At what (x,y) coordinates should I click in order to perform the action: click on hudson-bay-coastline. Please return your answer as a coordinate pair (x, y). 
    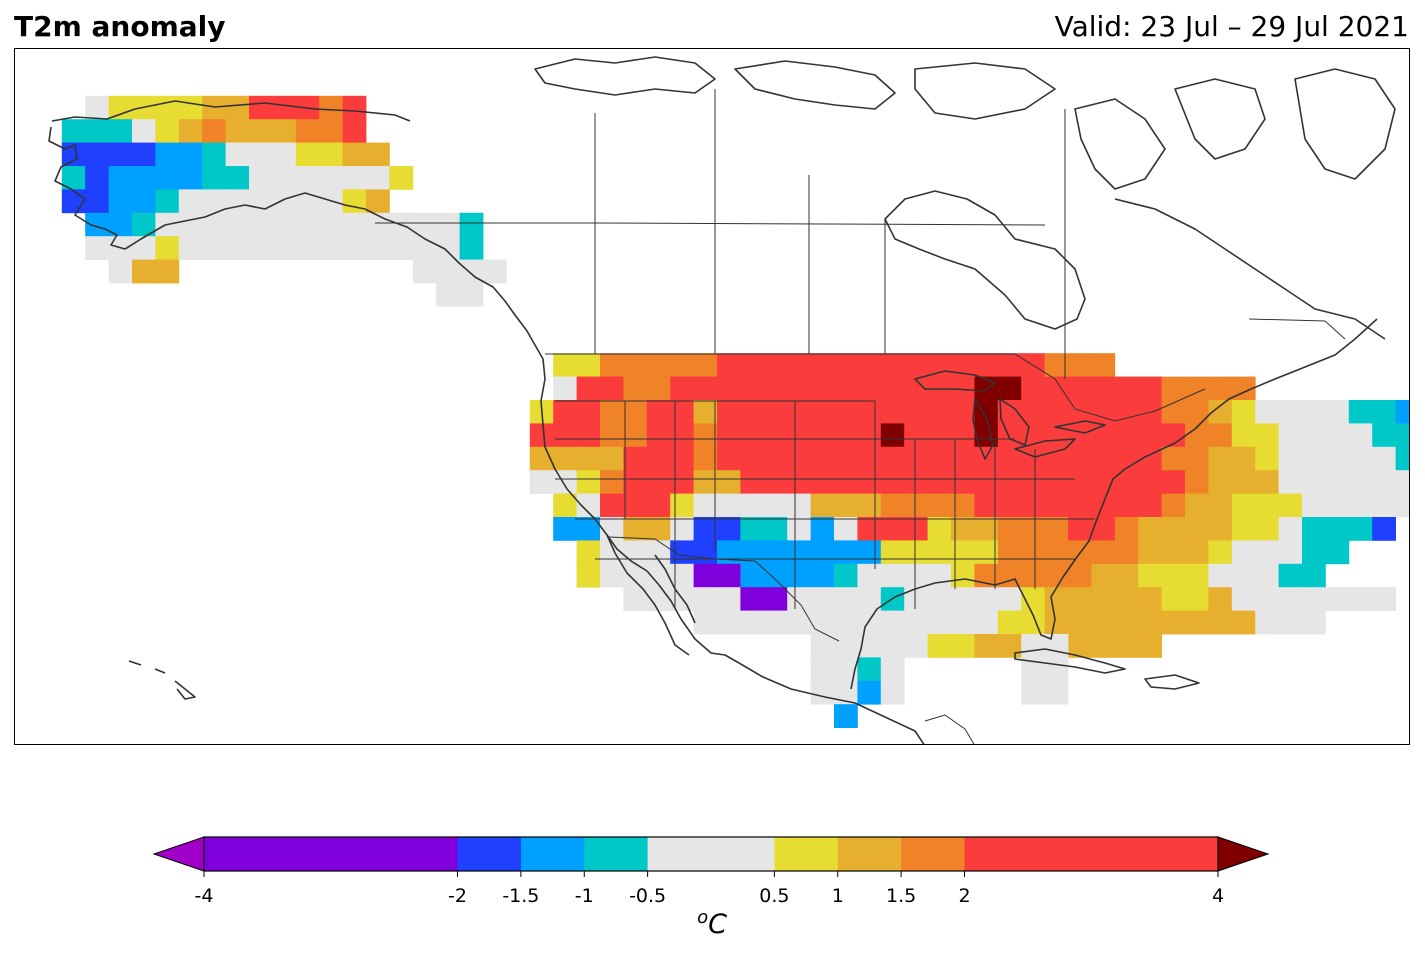
    Looking at the image, I should click on (985, 260).